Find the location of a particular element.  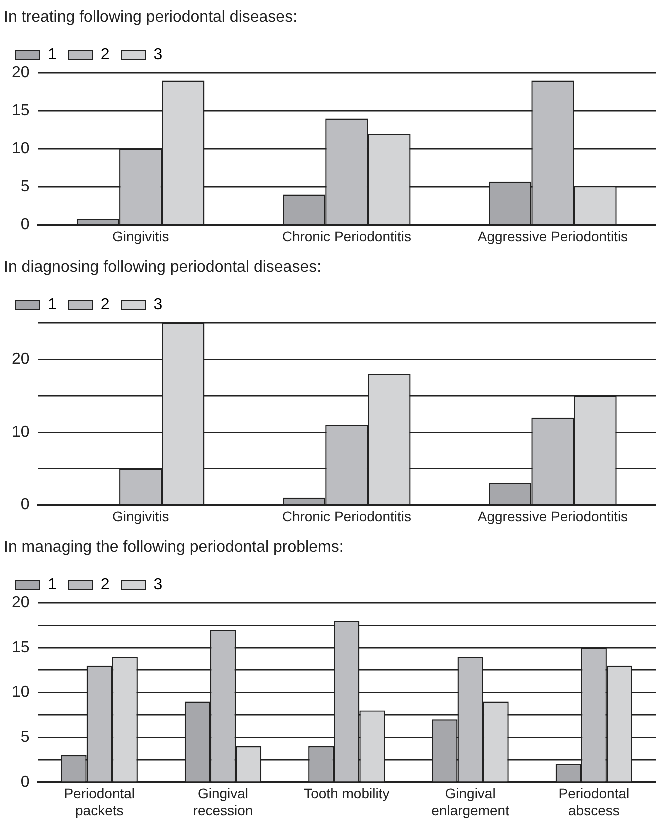

x-tick-label: Gingival recession is located at coordinates (223, 802).